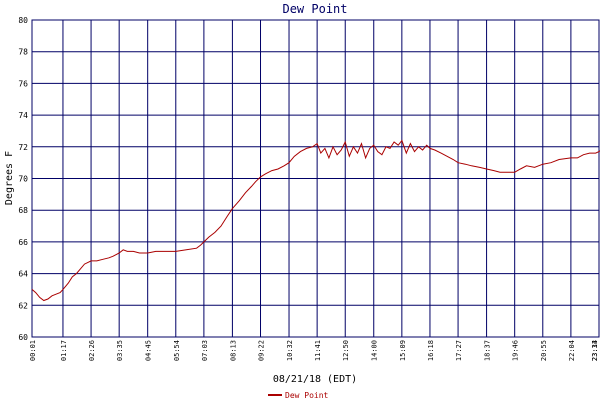 This screenshot has height=400, width=600. What do you see at coordinates (23, 20) in the screenshot?
I see `y-tick-label: 80` at bounding box center [23, 20].